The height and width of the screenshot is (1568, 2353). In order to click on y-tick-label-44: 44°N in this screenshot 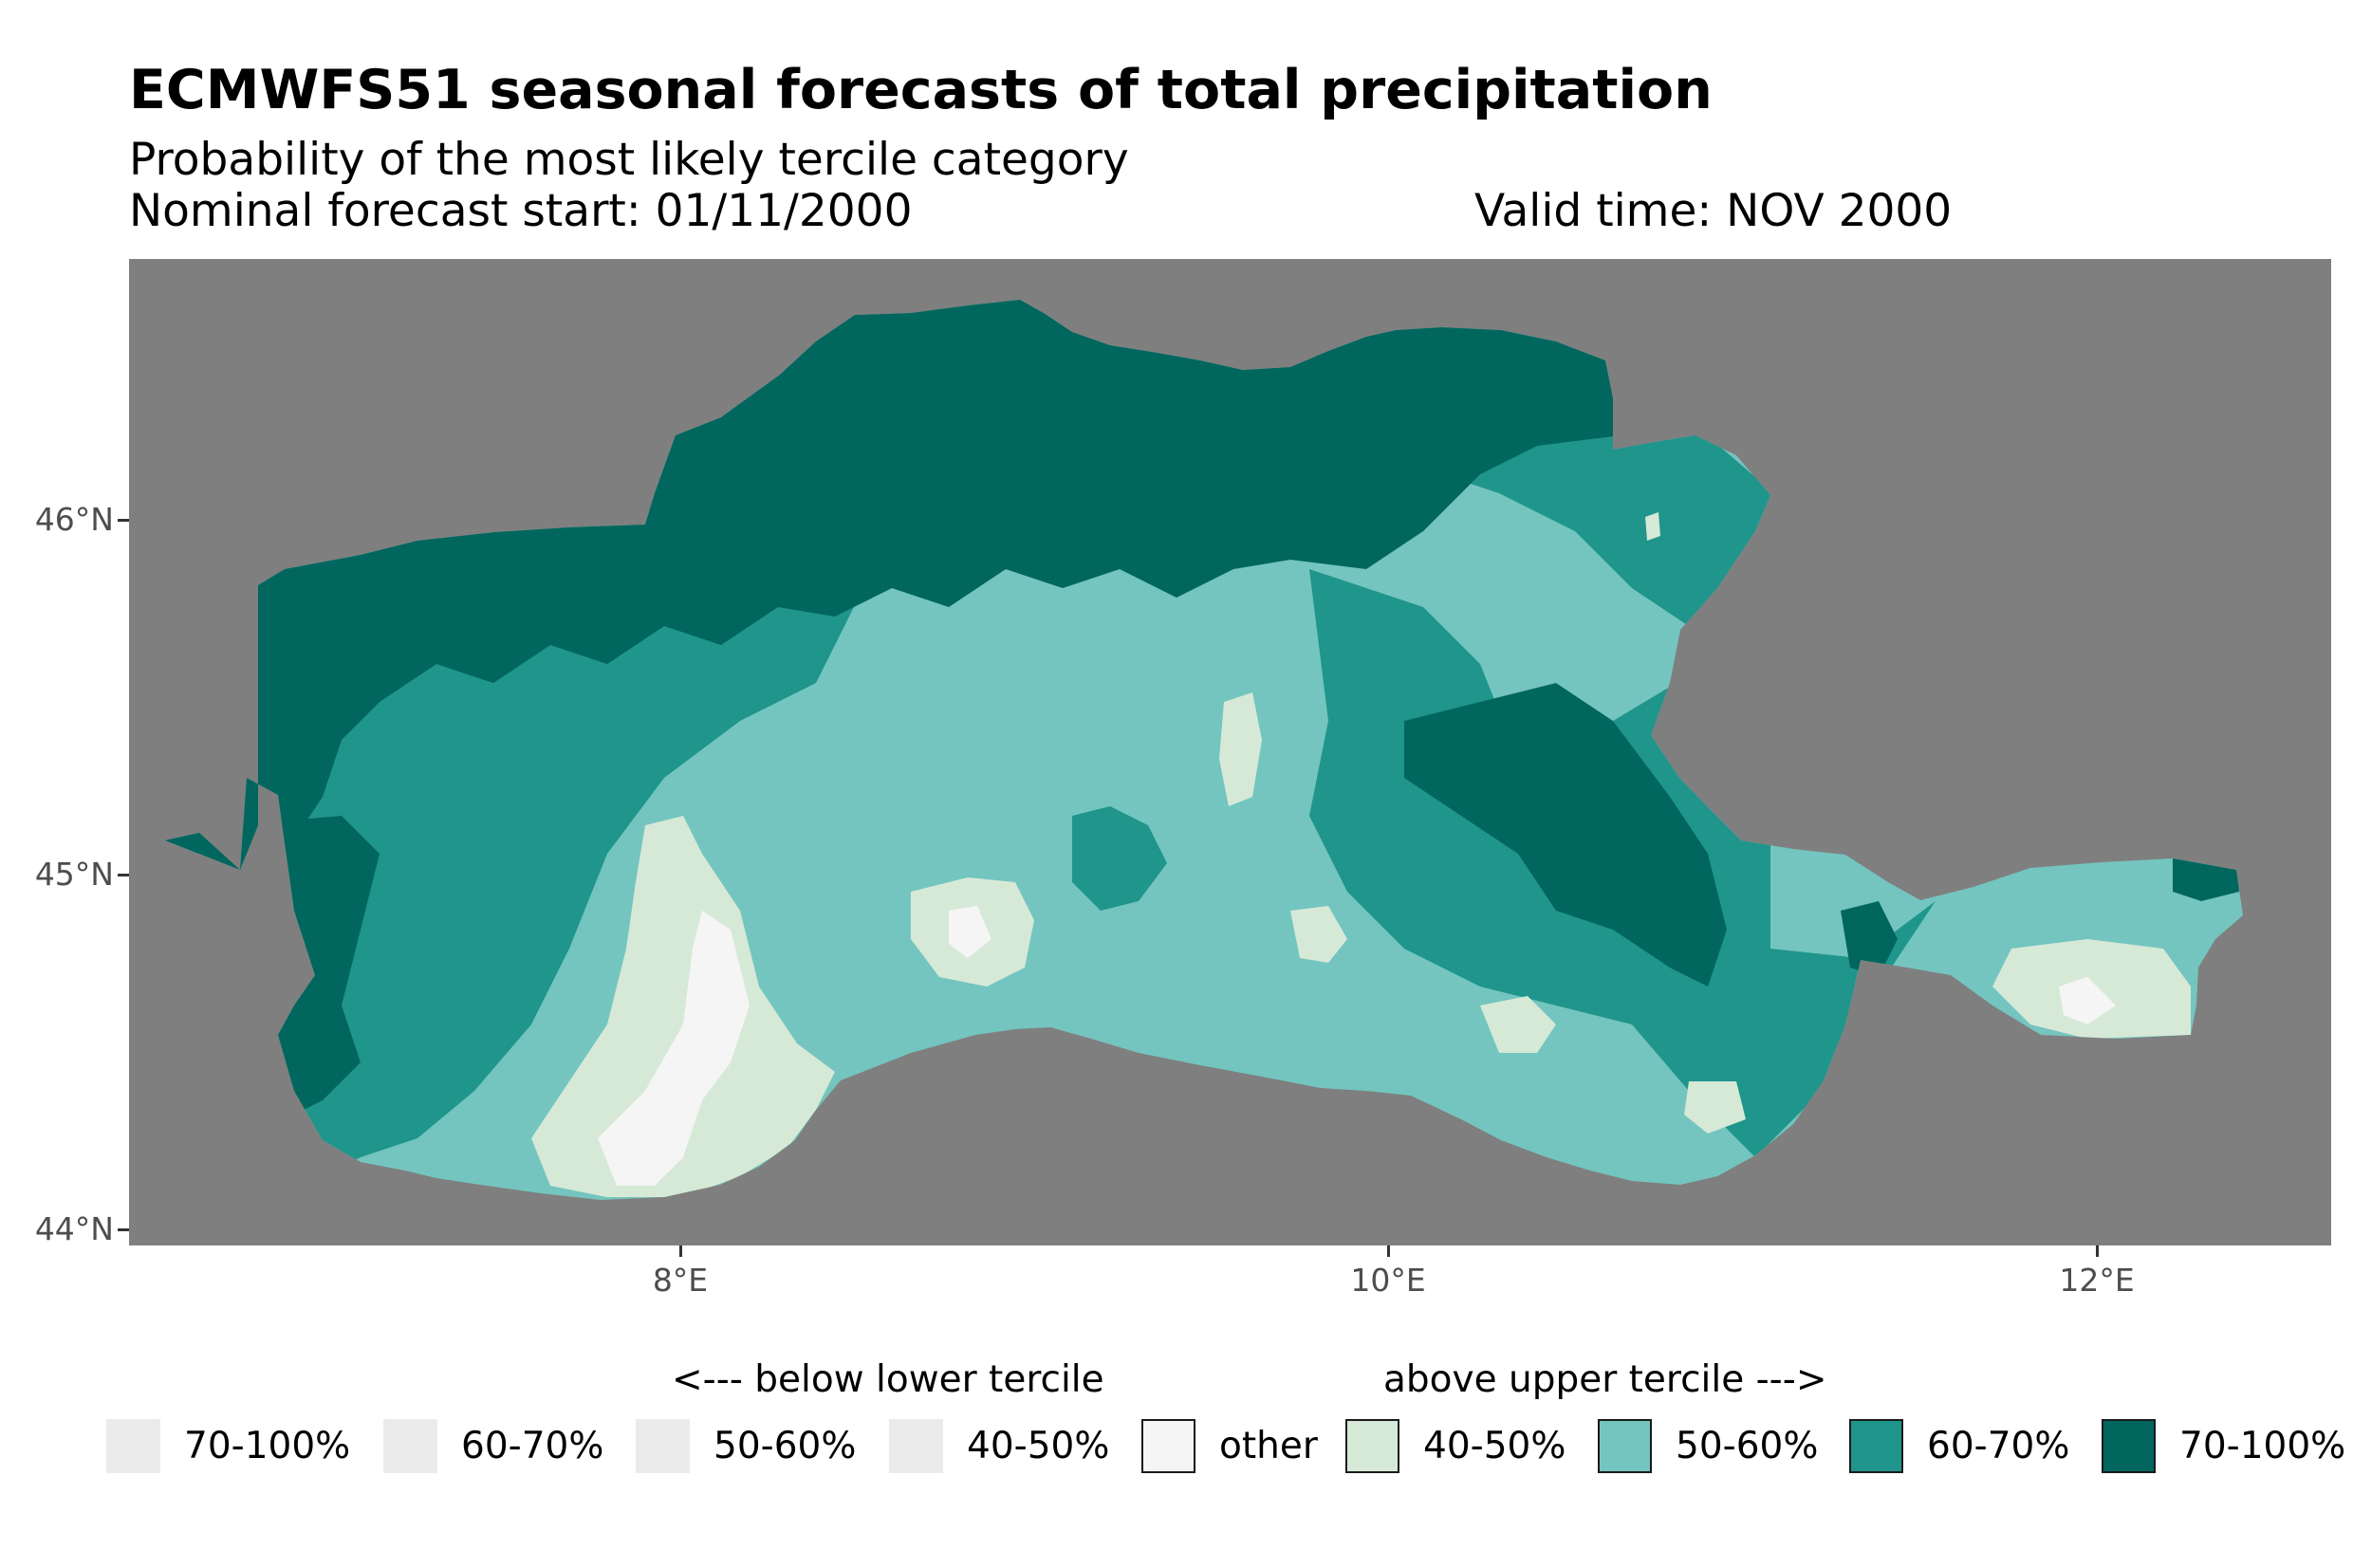, I will do `click(74, 1229)`.